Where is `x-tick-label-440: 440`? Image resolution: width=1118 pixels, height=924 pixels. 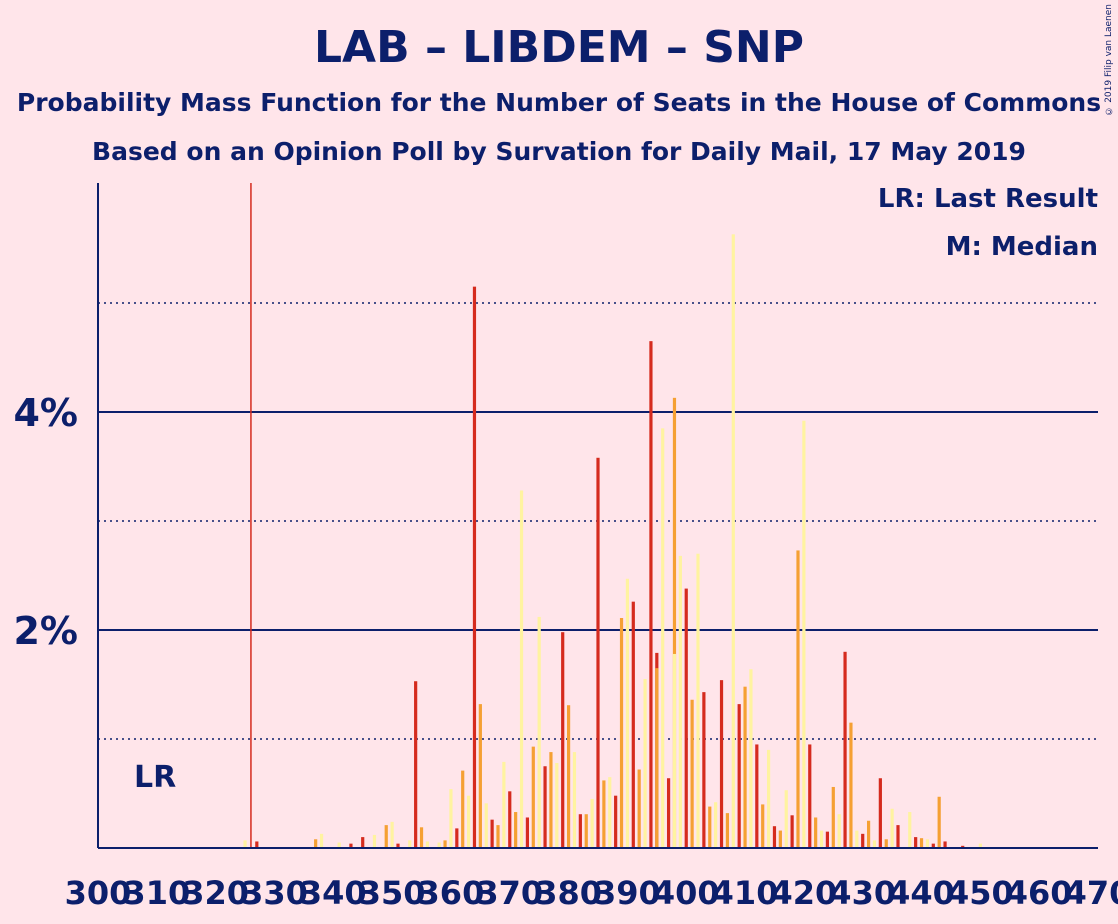
x-tick-label-440: 440 is located at coordinates (921, 893).